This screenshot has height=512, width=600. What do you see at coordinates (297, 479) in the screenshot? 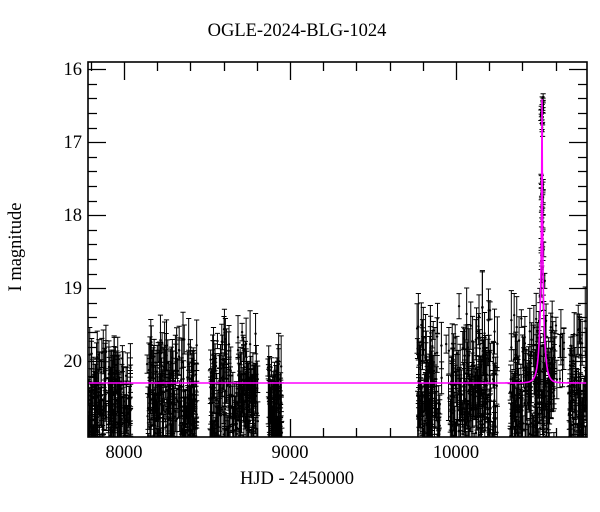
I see `x-axis-label: HJD - 2450000` at bounding box center [297, 479].